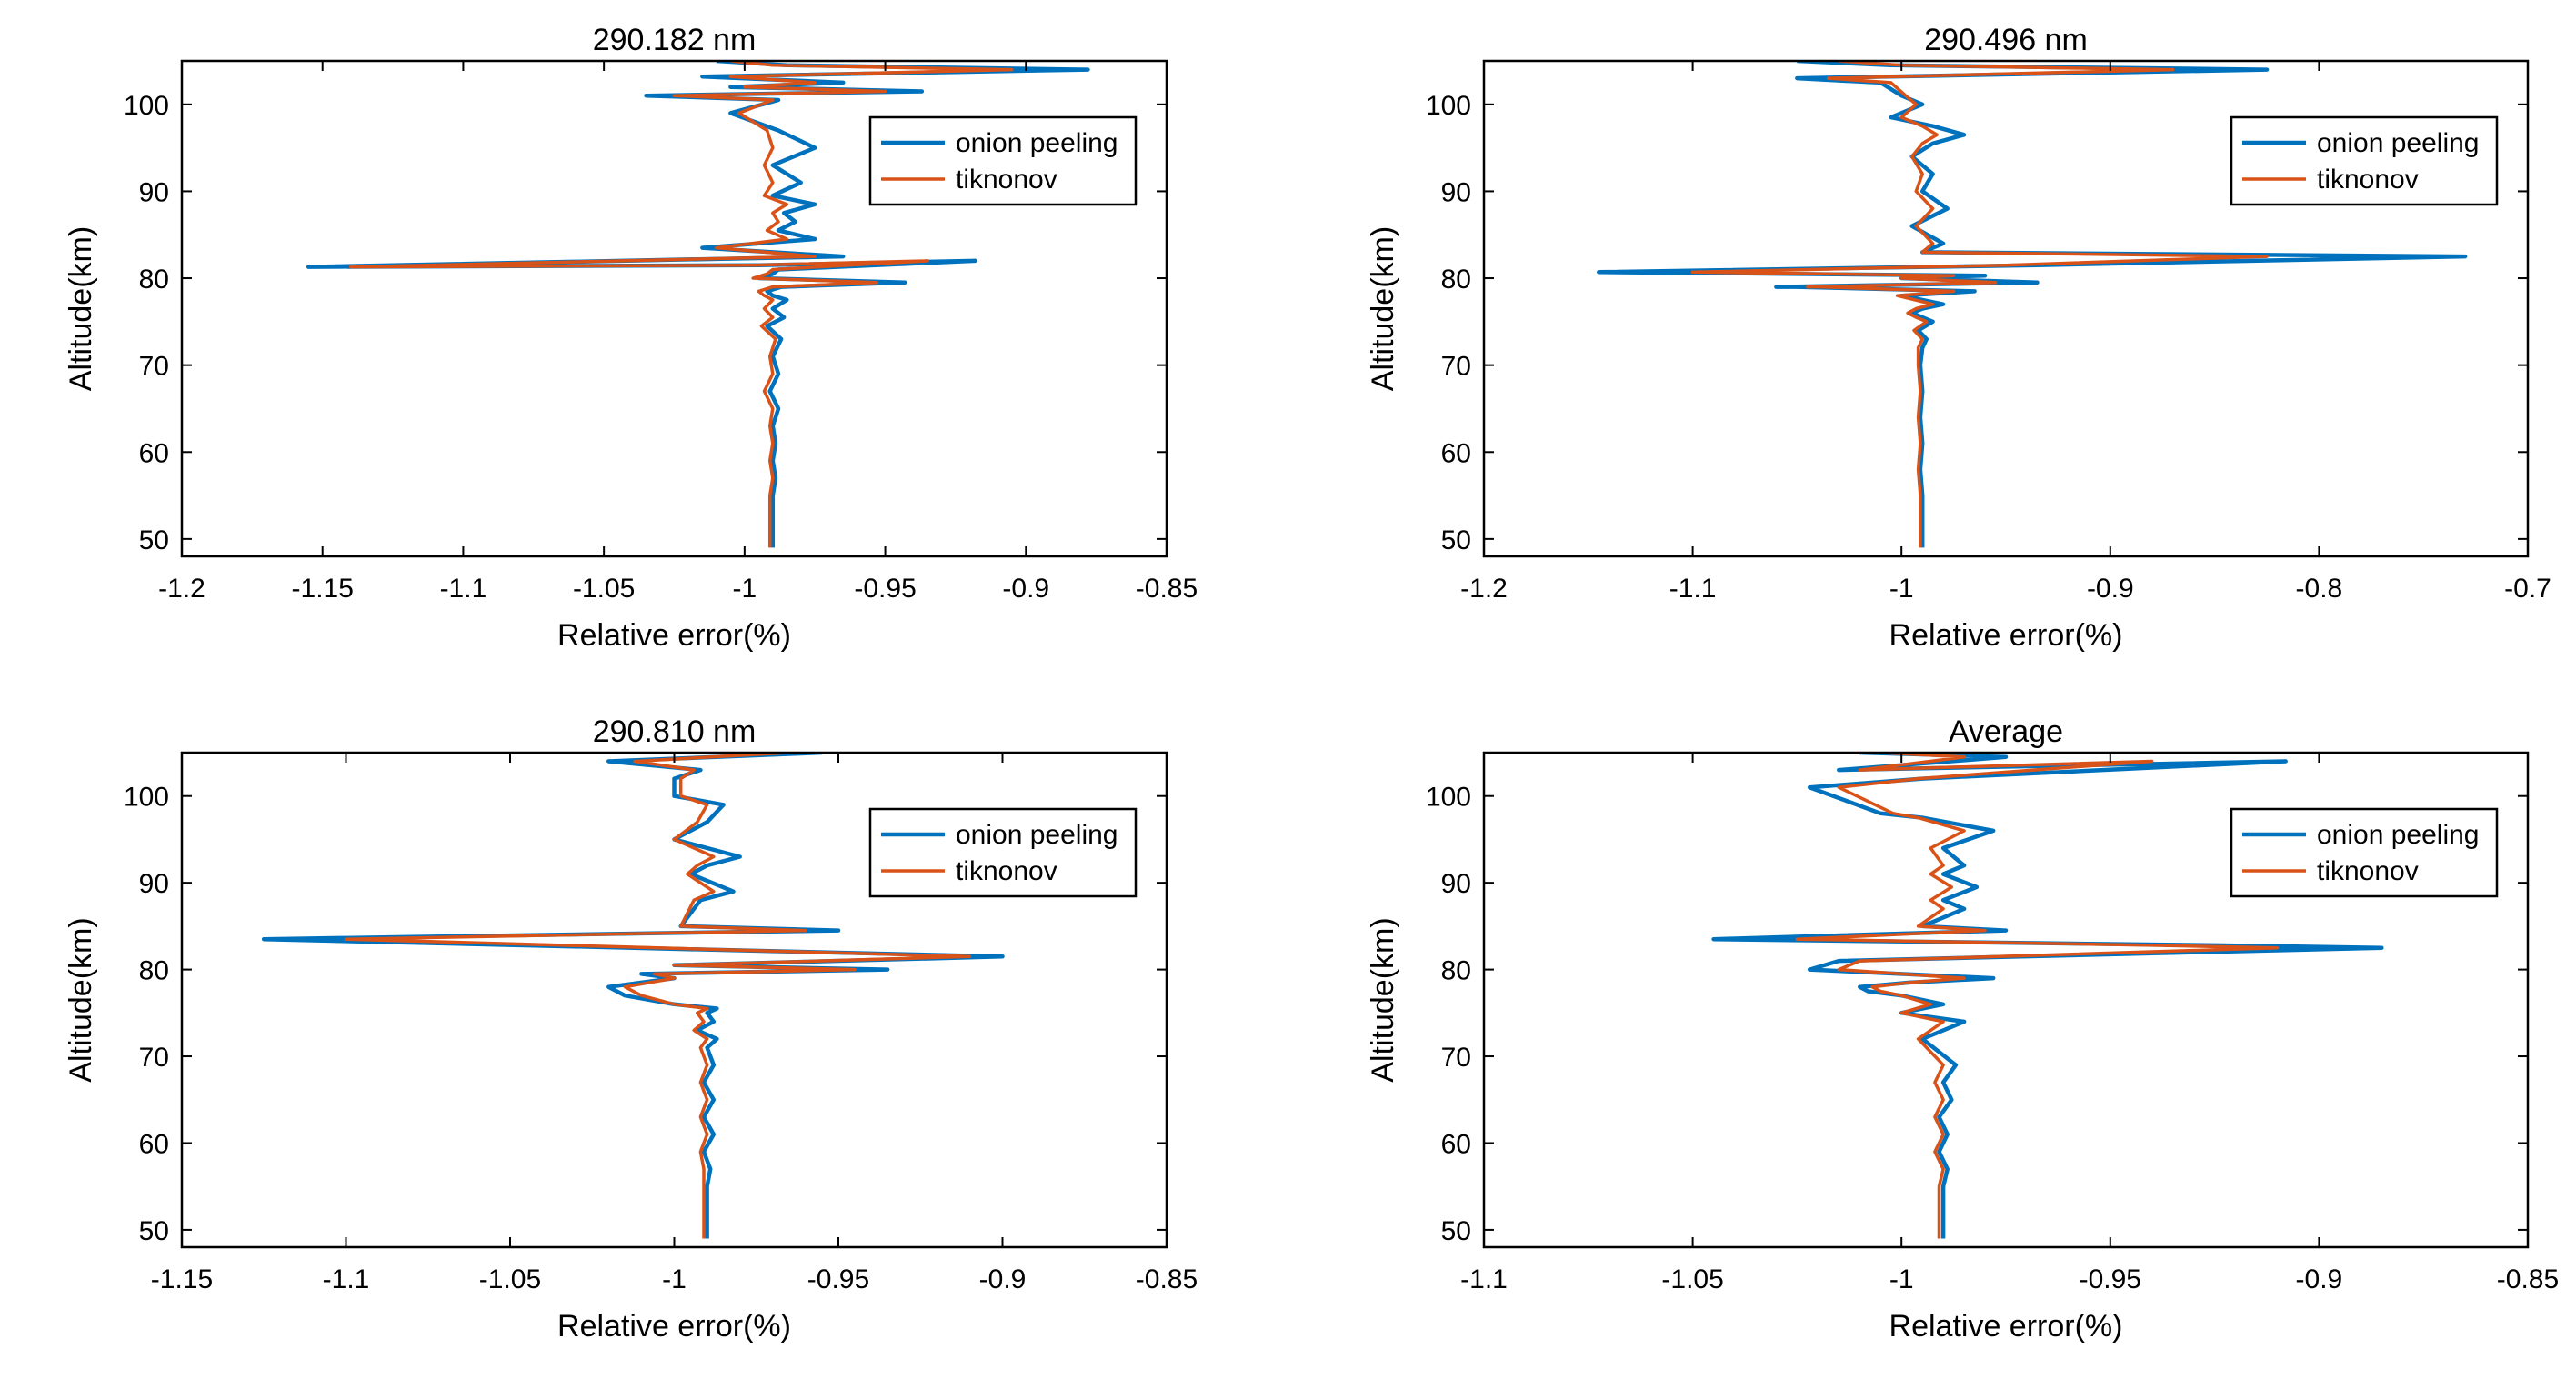 The width and height of the screenshot is (2576, 1379). I want to click on x-tick-label: -0.8, so click(2319, 589).